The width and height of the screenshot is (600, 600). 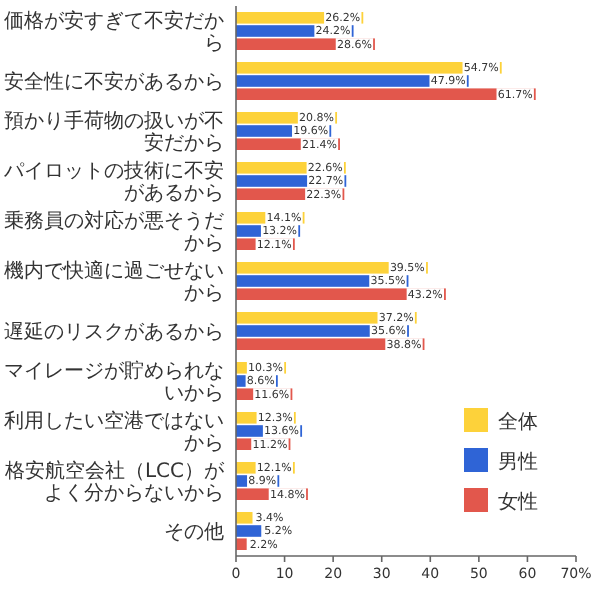 What do you see at coordinates (114, 482) in the screenshot?
I see `y-tick-label: 格安航空会社（LCC）がよく分からないから` at bounding box center [114, 482].